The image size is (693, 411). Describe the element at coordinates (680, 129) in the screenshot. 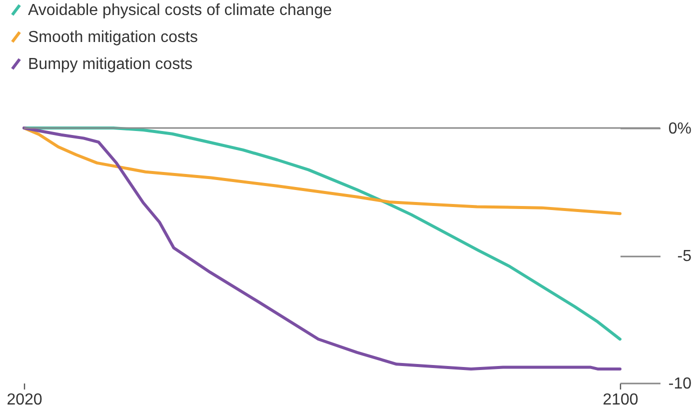

I see `y-tick-label: 0%` at that location.